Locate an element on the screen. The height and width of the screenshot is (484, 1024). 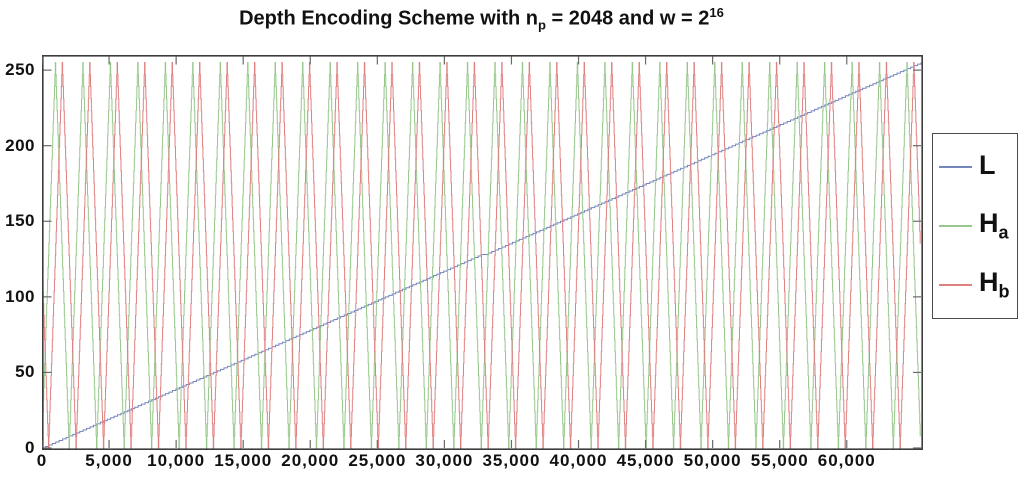
title-subscript: p is located at coordinates (542, 25).